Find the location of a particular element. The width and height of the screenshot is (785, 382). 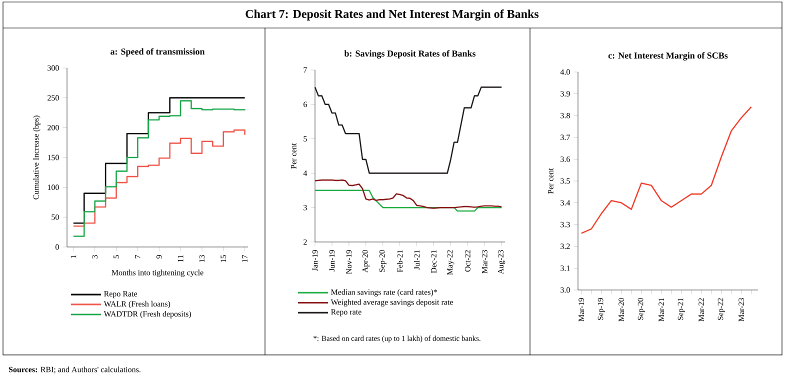

chart-title: a: Speed of transmission is located at coordinates (157, 52).